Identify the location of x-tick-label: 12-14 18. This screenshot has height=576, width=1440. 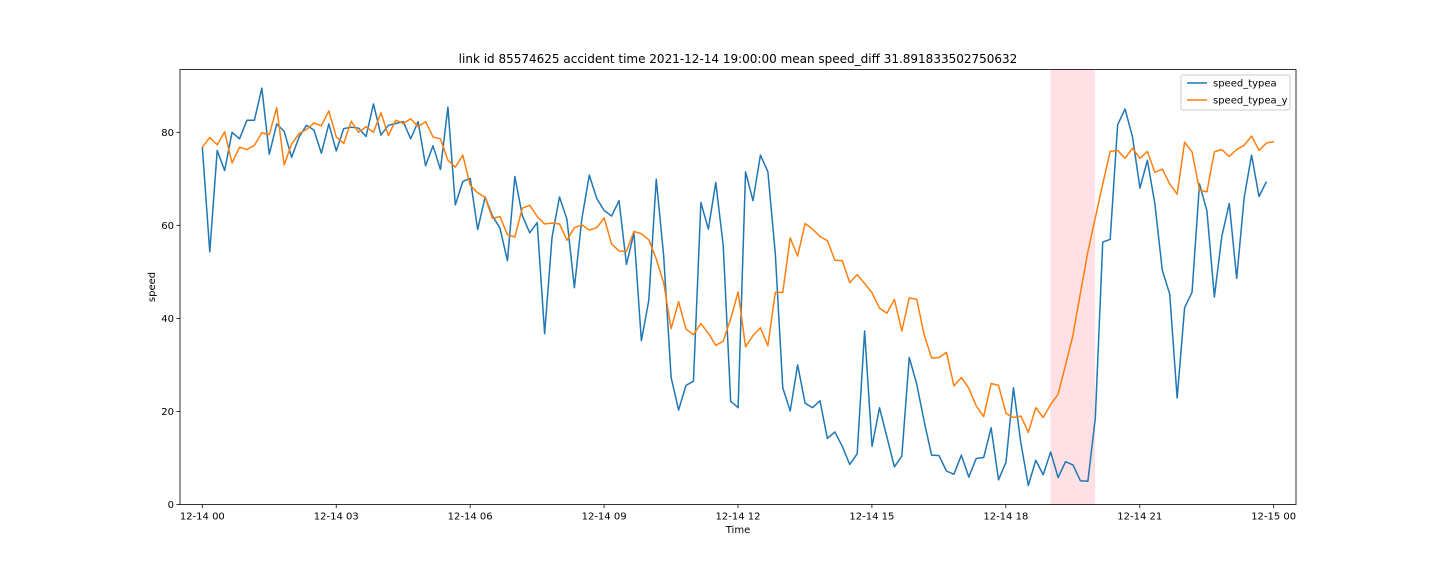
(1005, 517).